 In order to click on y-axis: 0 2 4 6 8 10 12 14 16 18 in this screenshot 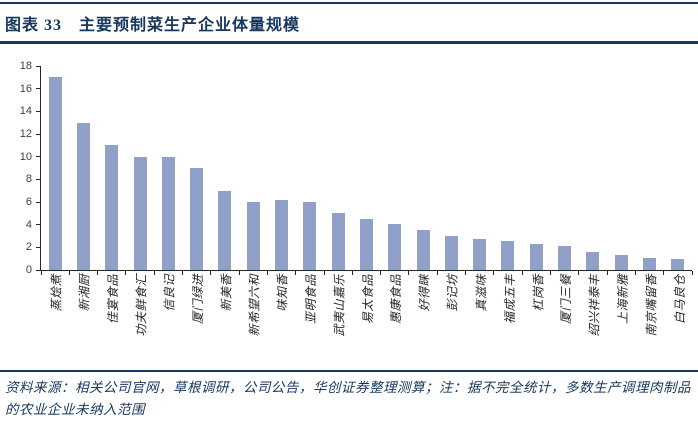, I will do `click(23, 168)`.